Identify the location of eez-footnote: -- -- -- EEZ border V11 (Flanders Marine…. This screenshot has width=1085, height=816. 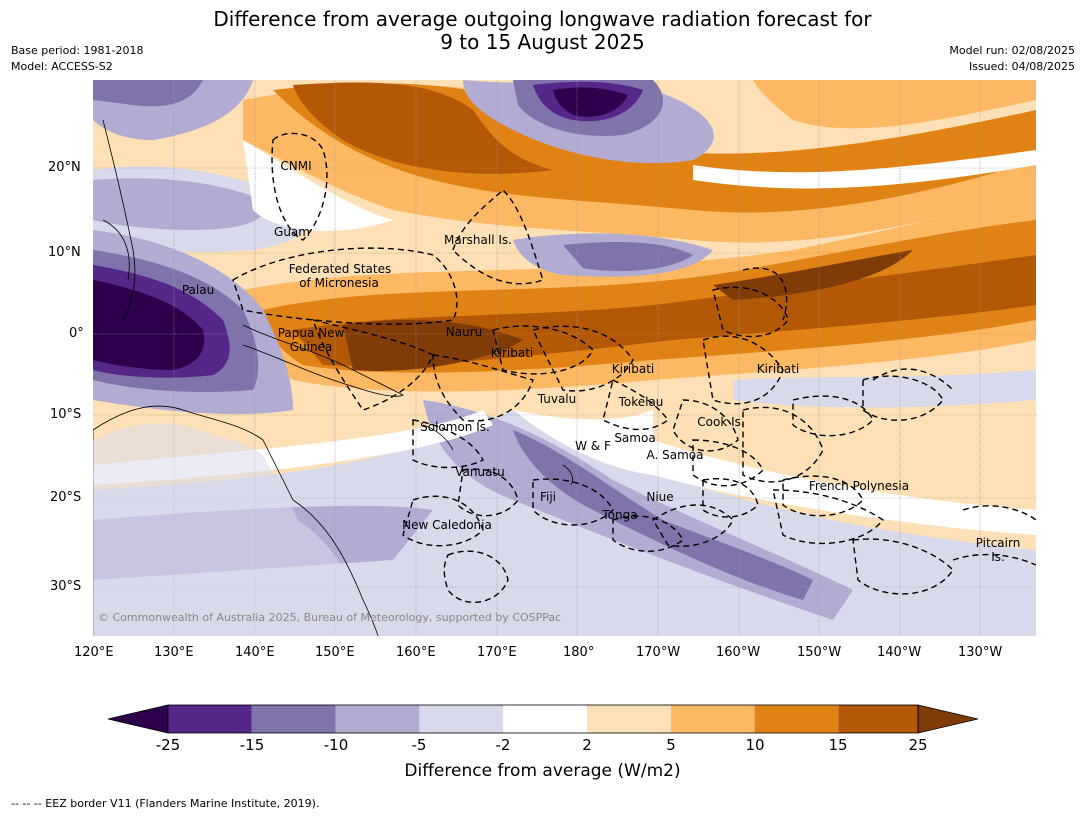
(165, 803).